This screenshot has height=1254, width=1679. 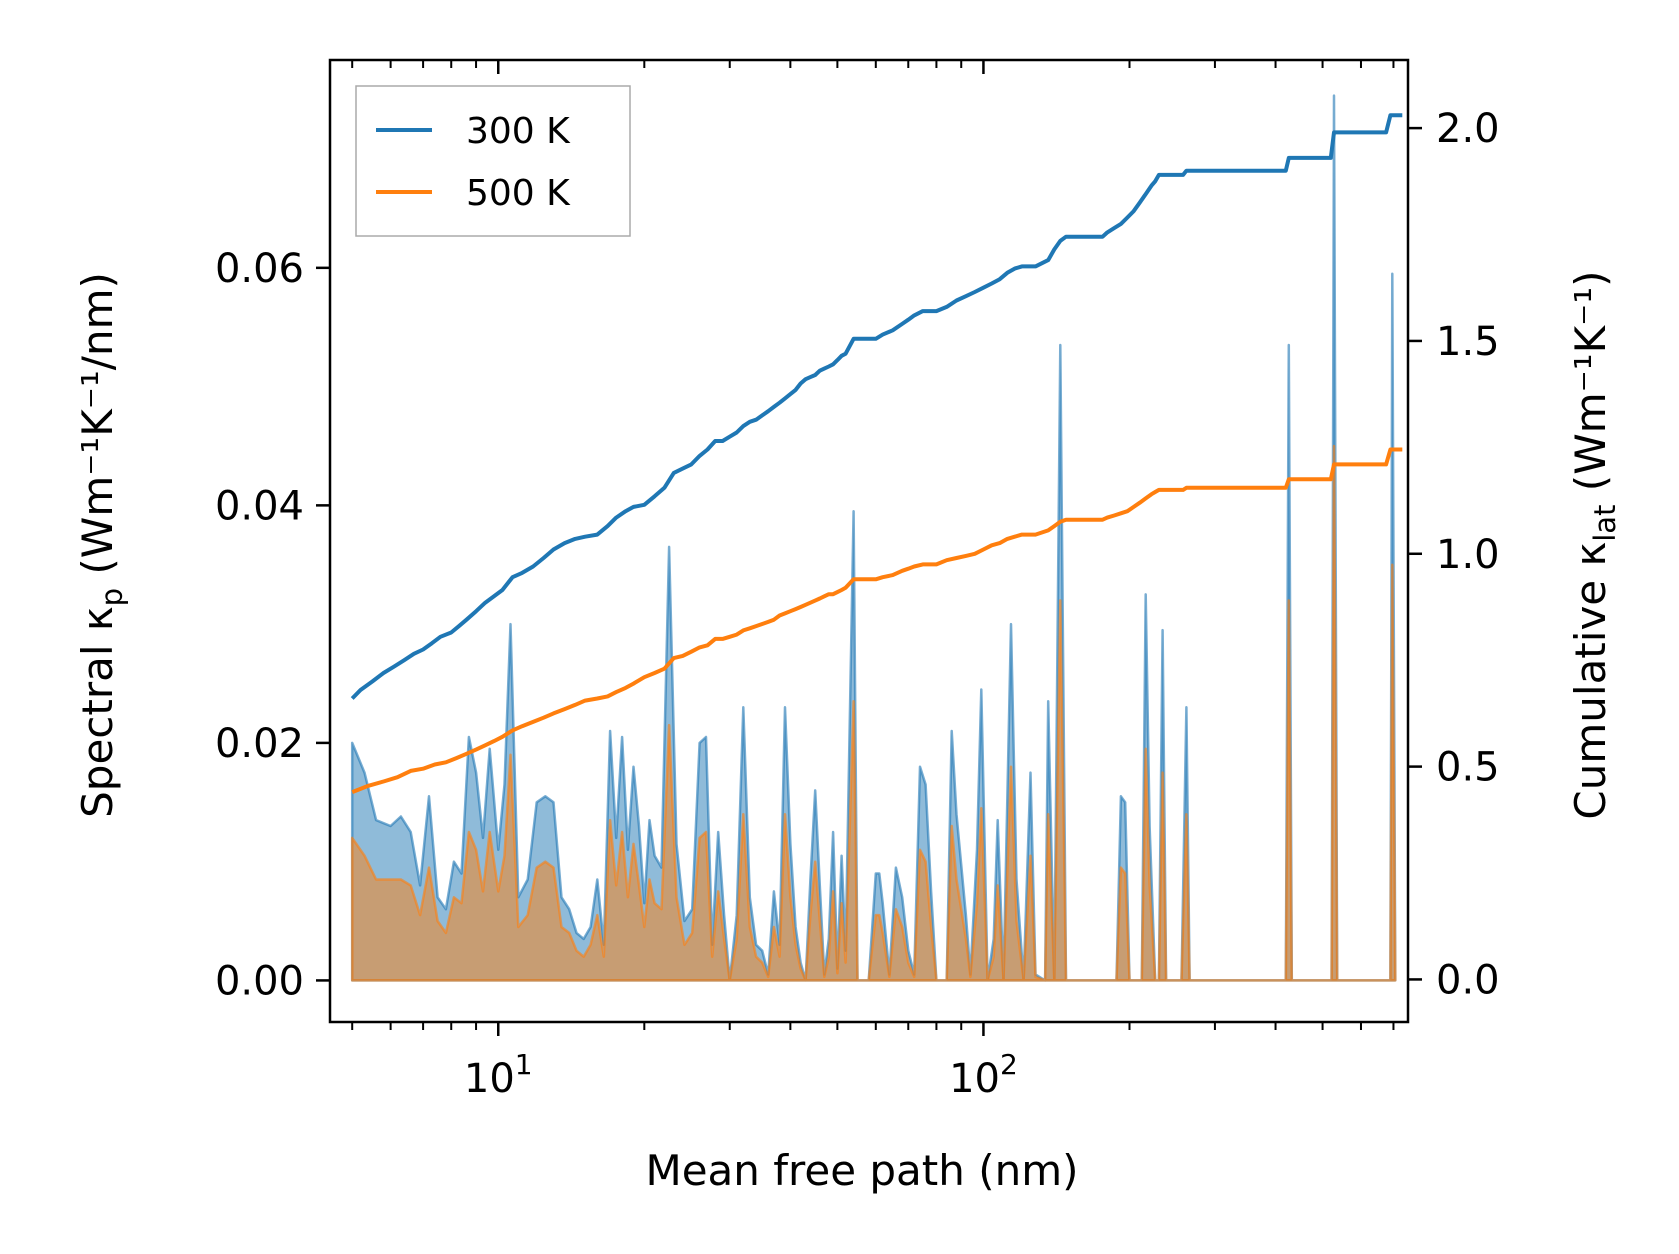 I want to click on left-y-axis-subscript: p, so click(x=112, y=597).